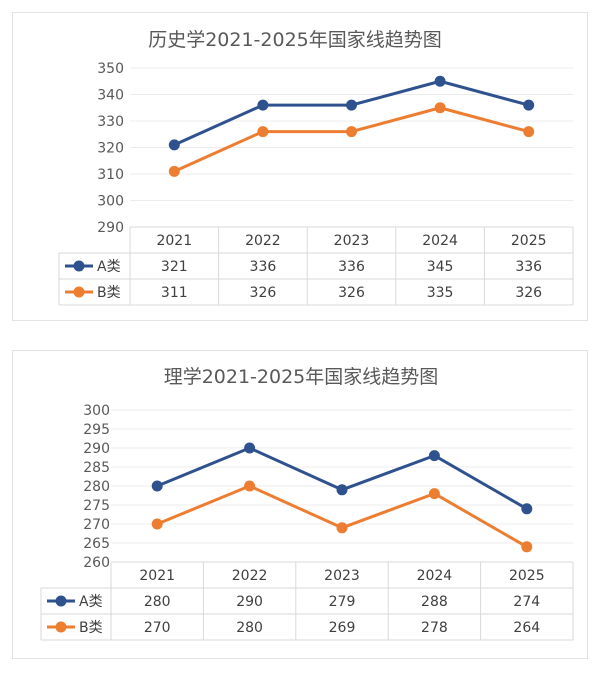 The image size is (598, 673). What do you see at coordinates (342, 602) in the screenshot?
I see `table-value-cell: 279` at bounding box center [342, 602].